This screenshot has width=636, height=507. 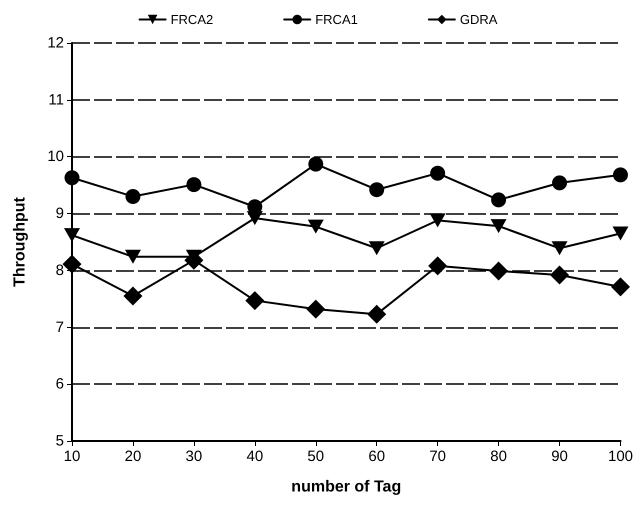 I want to click on x-tick-label: 20, so click(x=133, y=456).